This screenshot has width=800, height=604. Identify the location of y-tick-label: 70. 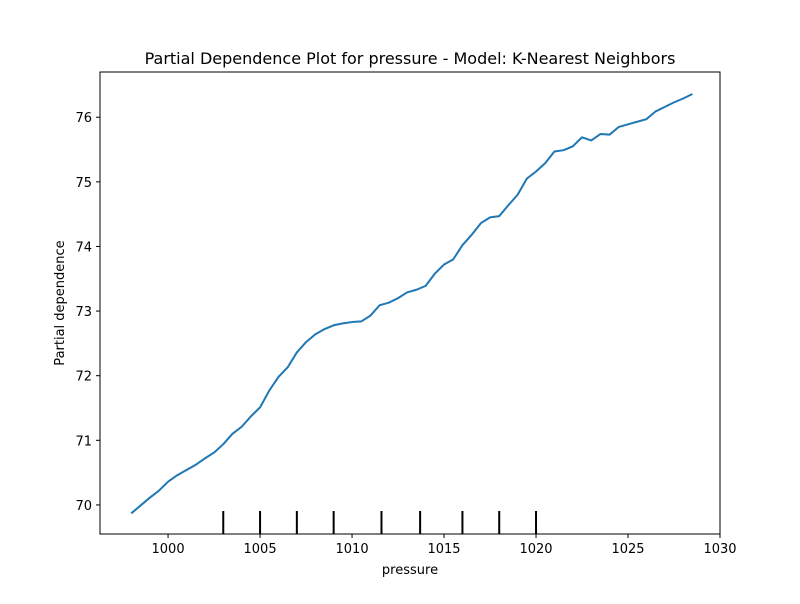
(83, 506).